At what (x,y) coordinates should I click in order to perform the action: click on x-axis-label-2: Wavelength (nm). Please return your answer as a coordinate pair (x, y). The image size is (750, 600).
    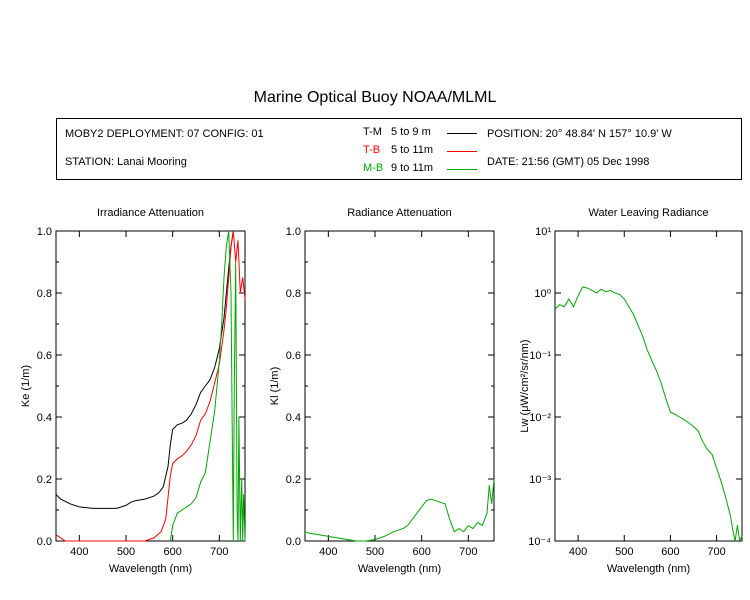
    Looking at the image, I should click on (648, 569).